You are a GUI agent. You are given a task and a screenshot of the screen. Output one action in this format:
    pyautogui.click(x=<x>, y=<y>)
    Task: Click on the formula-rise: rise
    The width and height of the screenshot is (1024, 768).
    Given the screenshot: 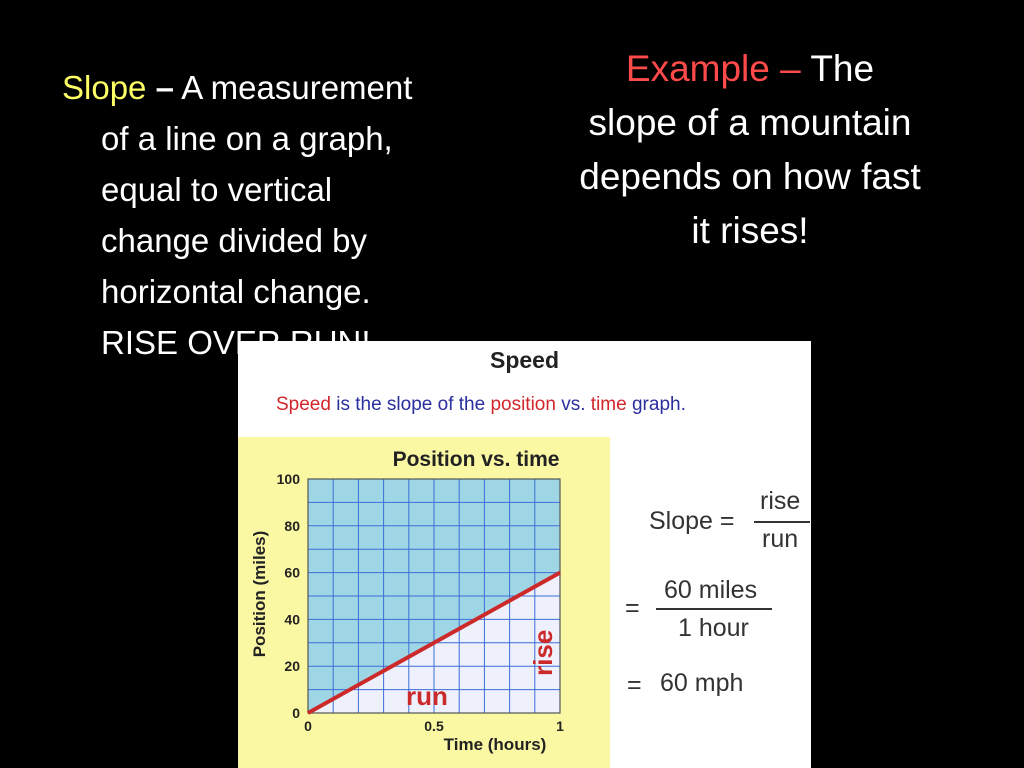 What is the action you would take?
    pyautogui.click(x=780, y=501)
    